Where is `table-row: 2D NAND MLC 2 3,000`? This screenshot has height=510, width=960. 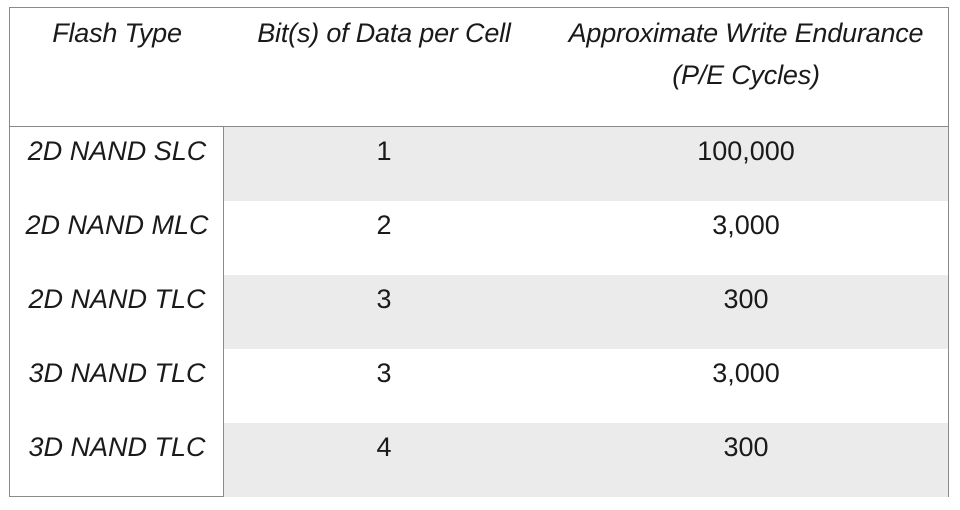 table-row: 2D NAND MLC 2 3,000 is located at coordinates (479, 238).